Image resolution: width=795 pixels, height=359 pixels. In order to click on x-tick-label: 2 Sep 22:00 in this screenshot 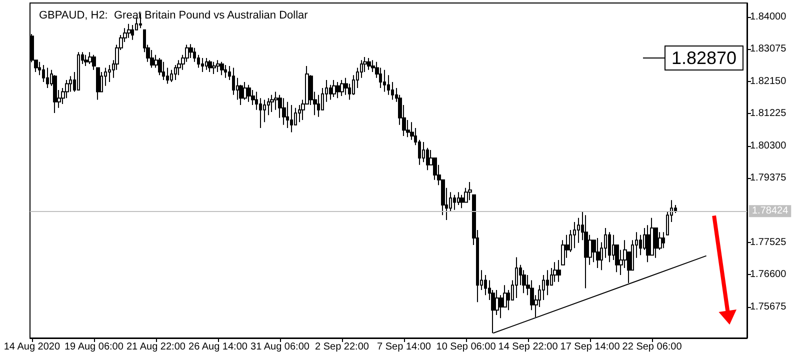, I will do `click(342, 347)`.